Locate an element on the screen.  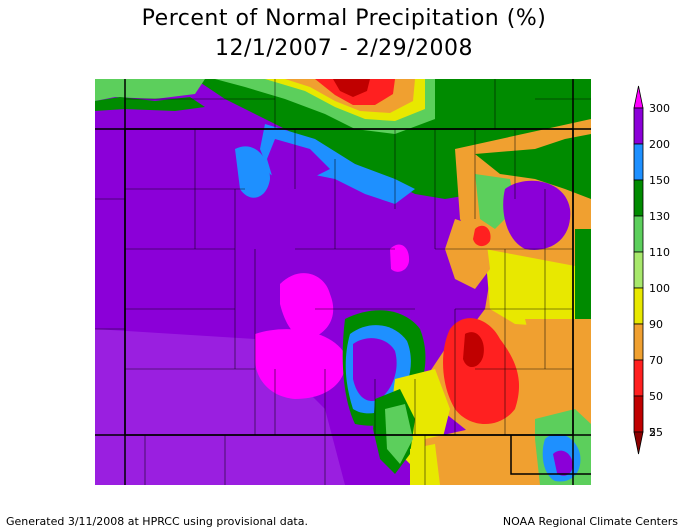
legend-label: 5 is located at coordinates (652, 432).